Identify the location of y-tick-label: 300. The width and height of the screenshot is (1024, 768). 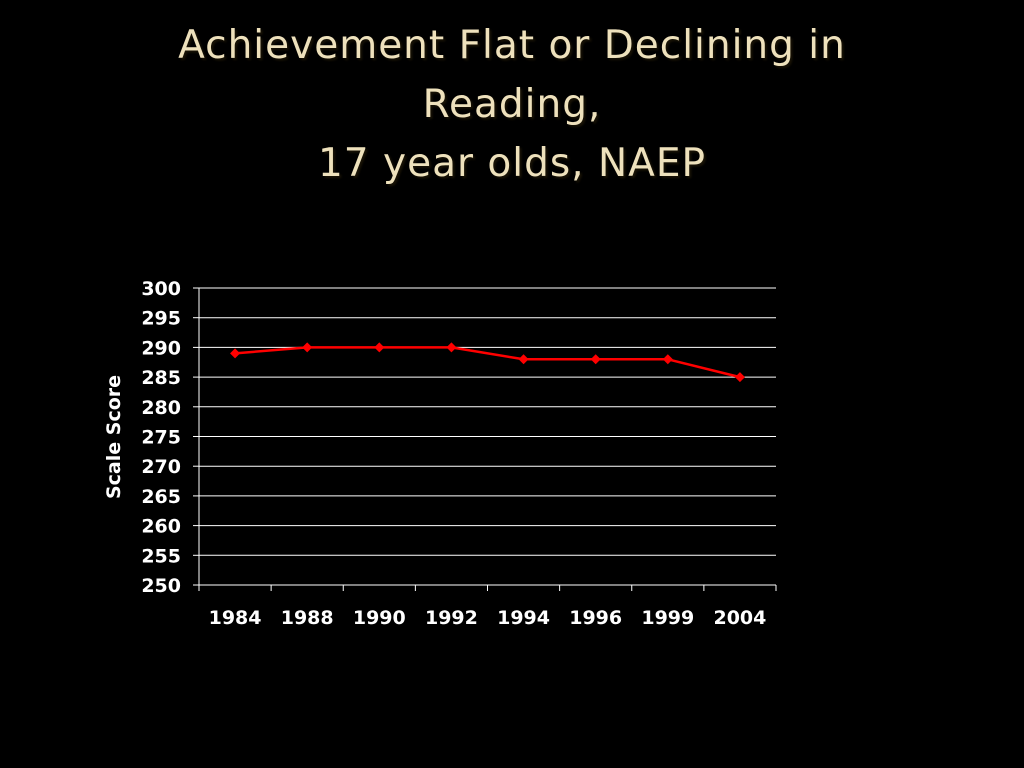
(161, 289).